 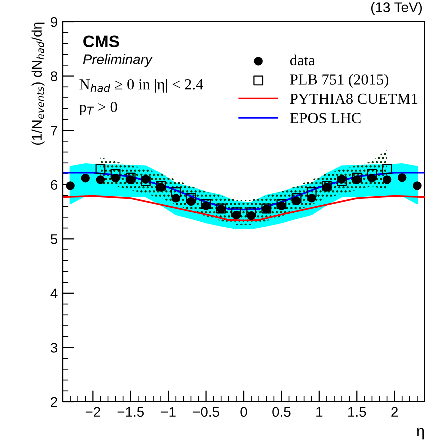 What do you see at coordinates (118, 61) in the screenshot?
I see `annotation: Preliminary` at bounding box center [118, 61].